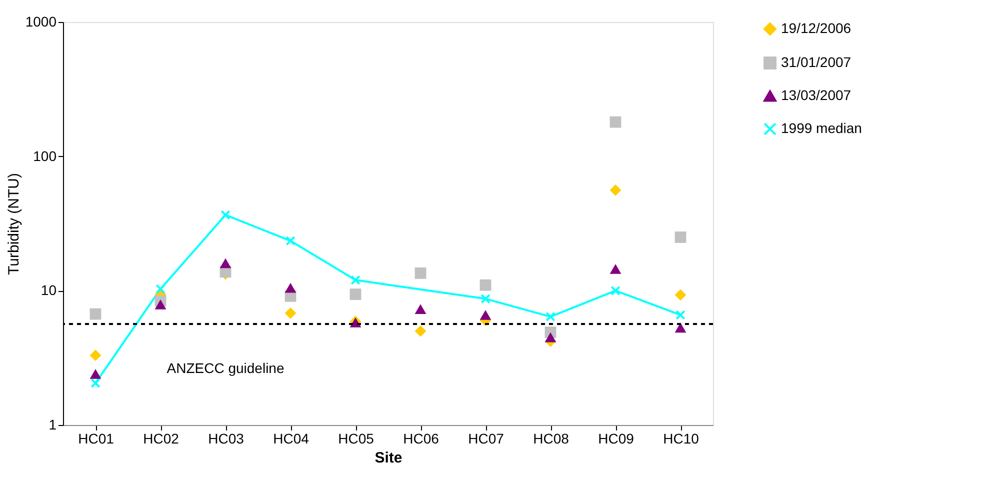 This screenshot has width=994, height=502. I want to click on y-tick-label: 1, so click(52, 424).